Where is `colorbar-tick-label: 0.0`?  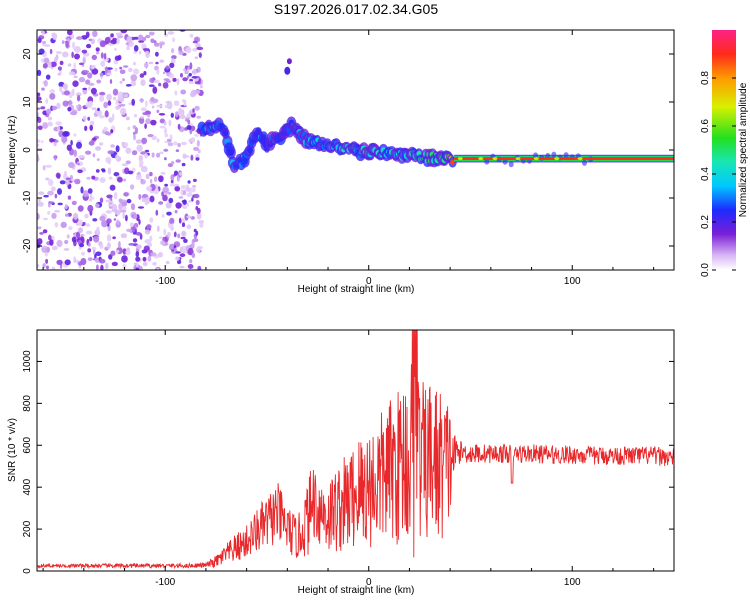 colorbar-tick-label: 0.0 is located at coordinates (705, 270).